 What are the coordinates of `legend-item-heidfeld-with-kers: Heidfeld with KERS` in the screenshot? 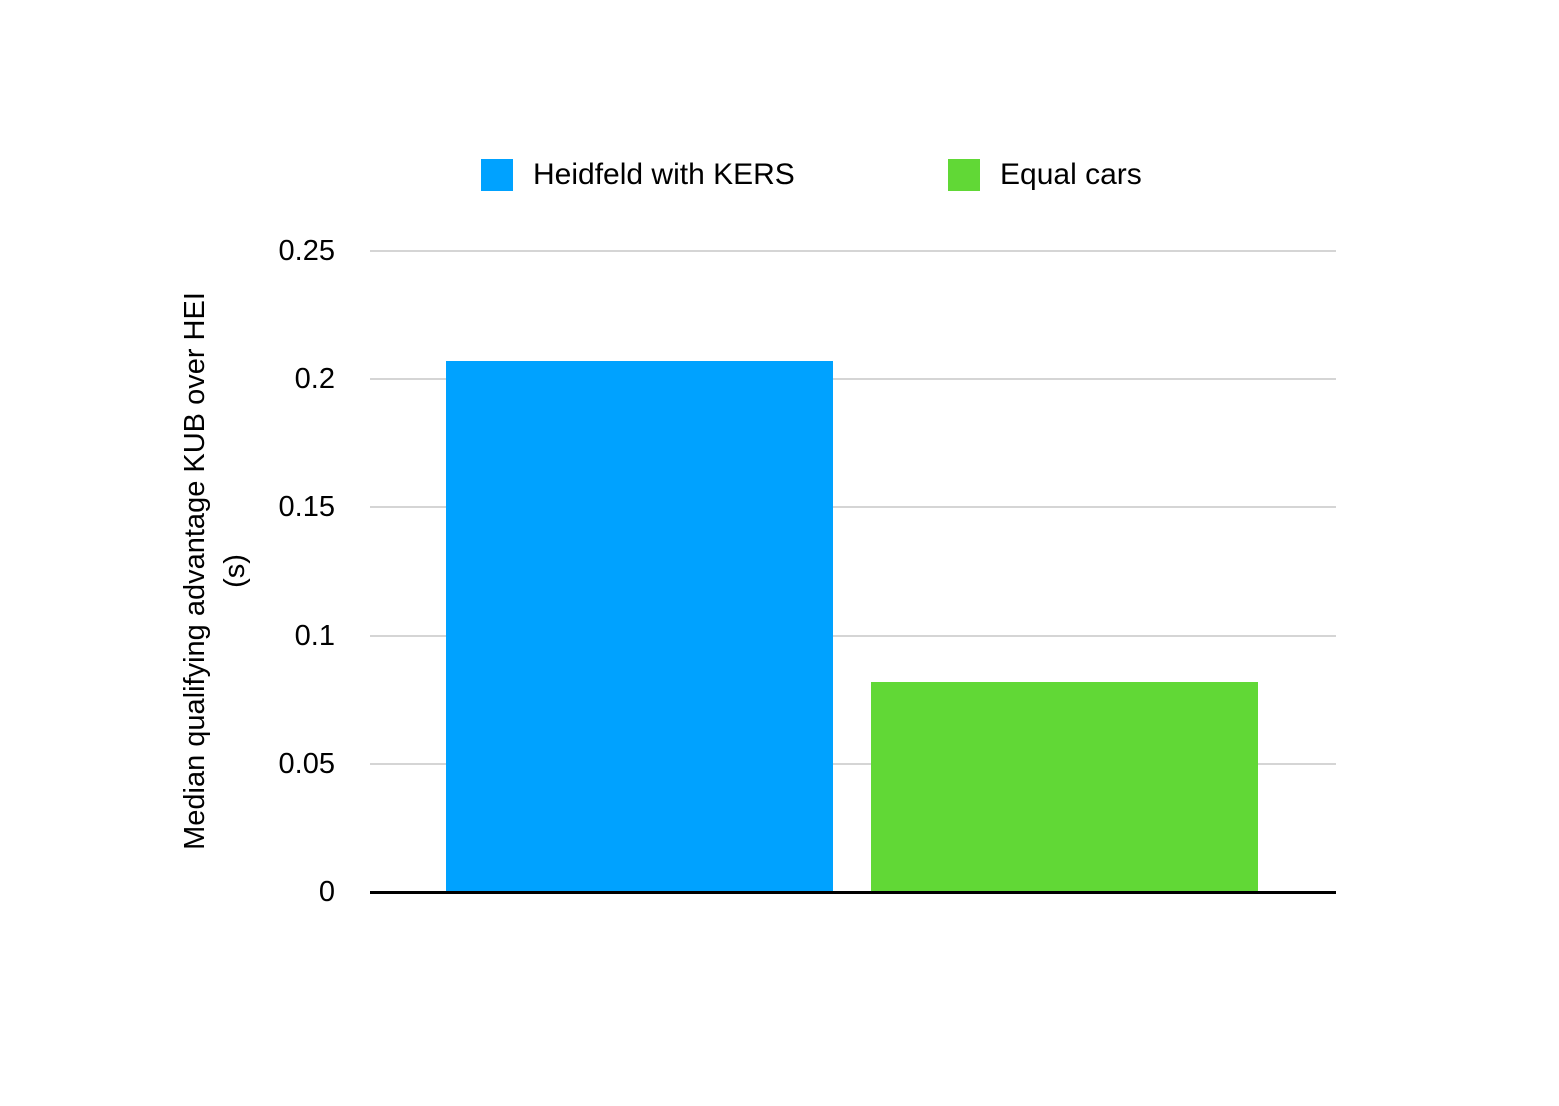 It's located at (638, 175).